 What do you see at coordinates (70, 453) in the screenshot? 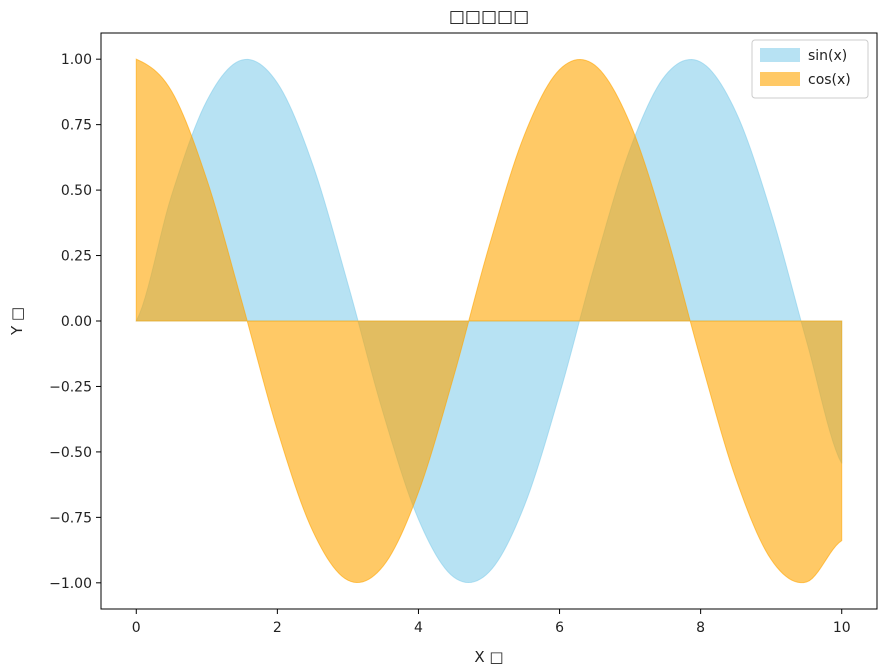
I see `y-tick-label: −0.50` at bounding box center [70, 453].